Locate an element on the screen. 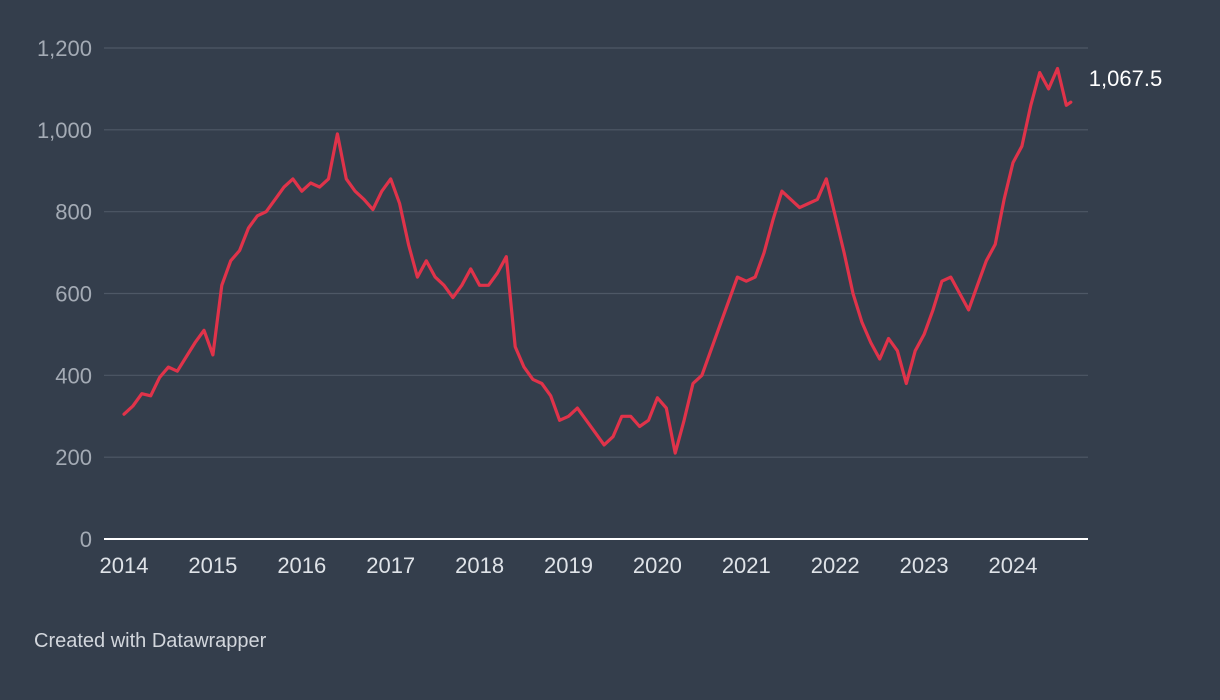 The width and height of the screenshot is (1220, 700). x-tick-label: 2023 is located at coordinates (924, 565).